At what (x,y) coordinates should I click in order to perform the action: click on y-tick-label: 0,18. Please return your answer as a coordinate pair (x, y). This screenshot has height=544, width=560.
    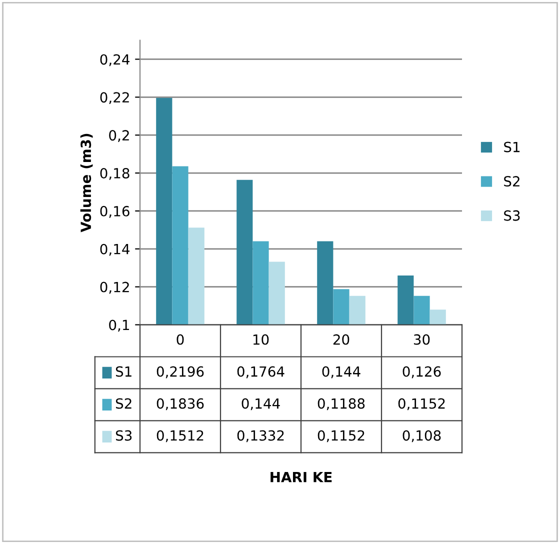
    Looking at the image, I should click on (115, 174).